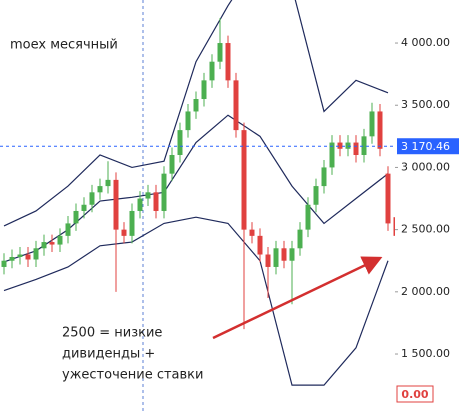 The image size is (464, 411). I want to click on y-tick-label: 3 500.00, so click(425, 104).